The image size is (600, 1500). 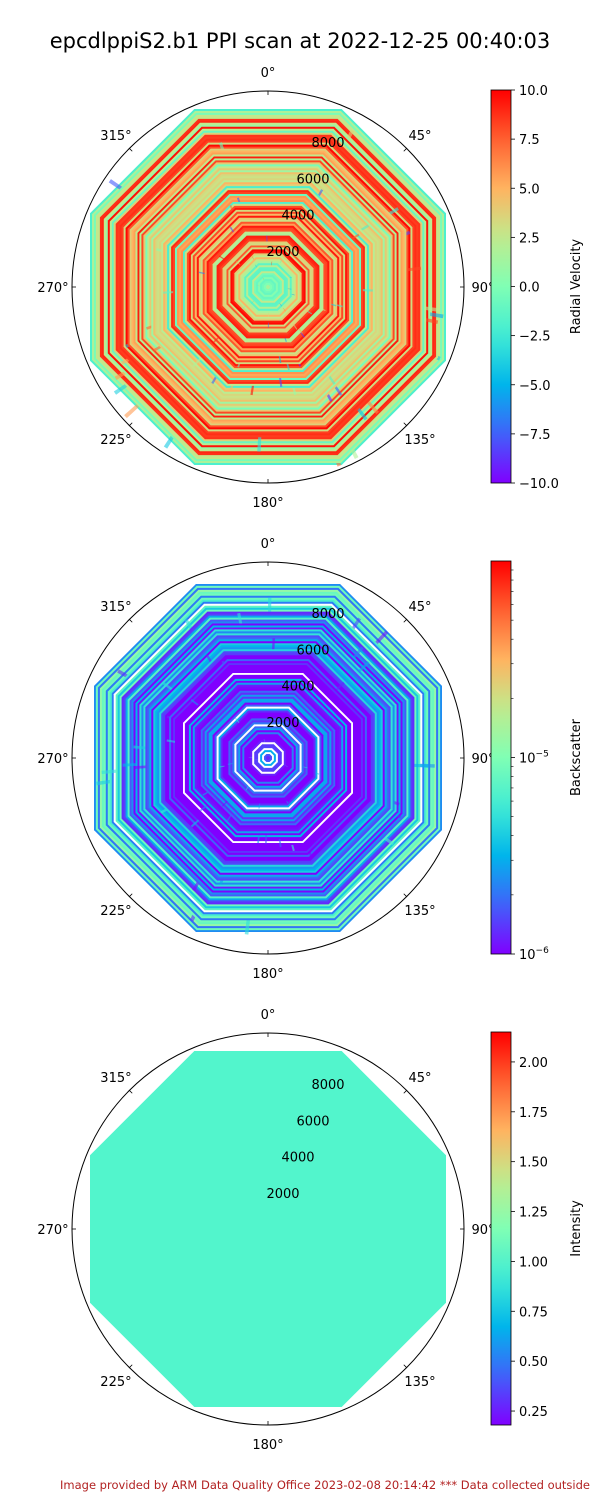 I want to click on colorbar-tick-label: 1.25, so click(x=533, y=1213).